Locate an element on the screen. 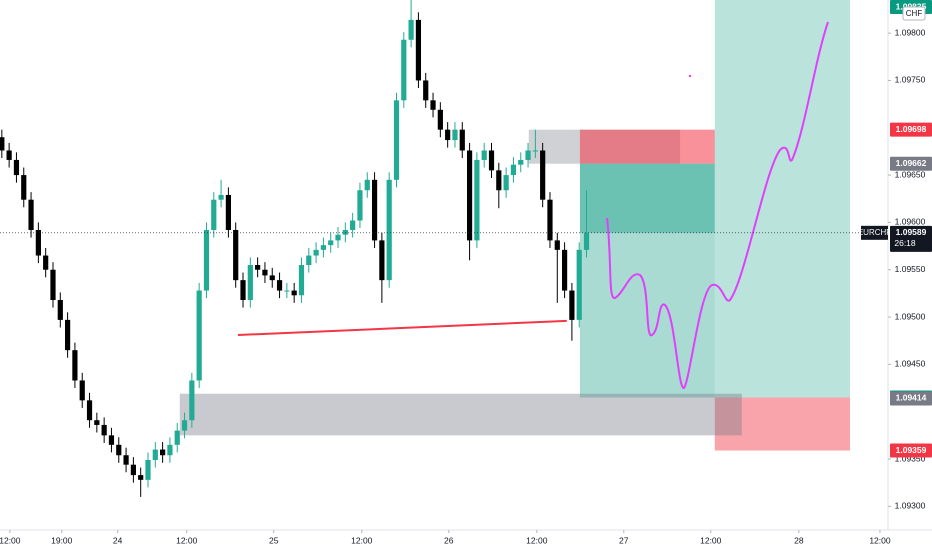 Image resolution: width=932 pixels, height=550 pixels. price-label: 1.09662 is located at coordinates (911, 163).